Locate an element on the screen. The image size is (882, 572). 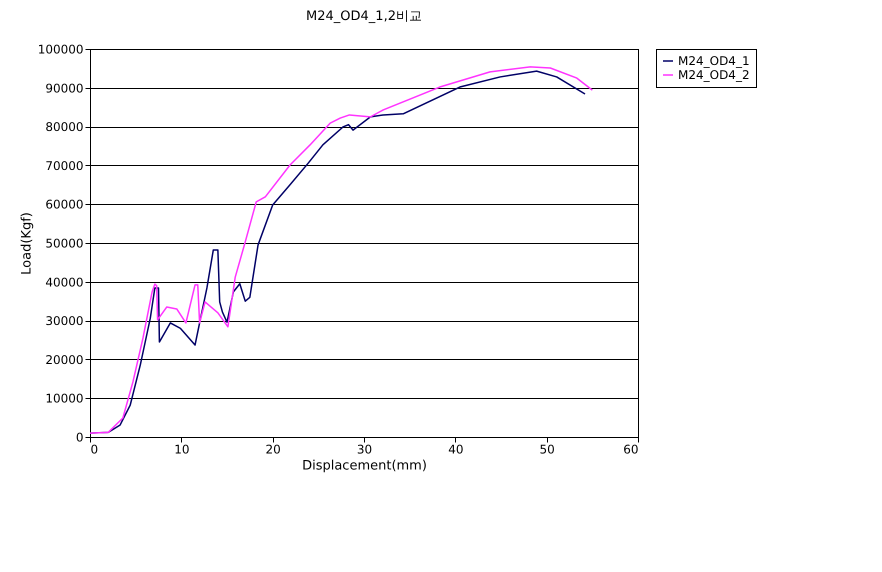
x-tick-label: 40 is located at coordinates (456, 449).